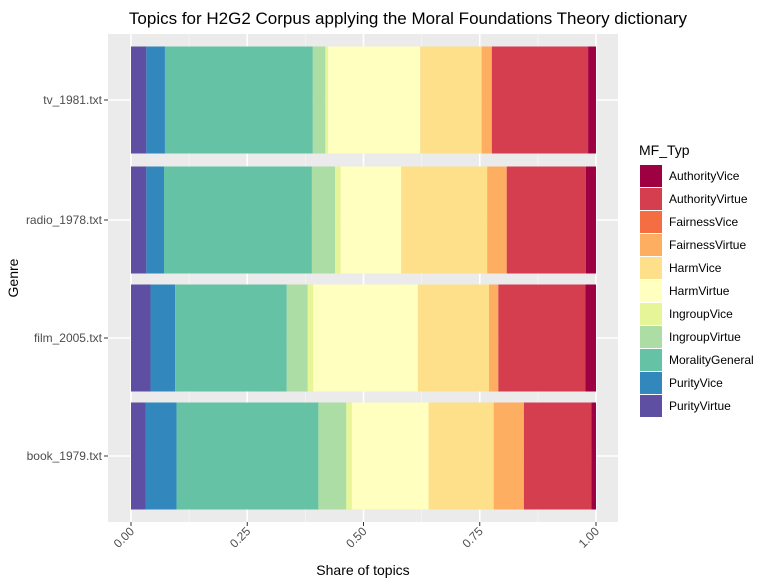  What do you see at coordinates (141, 338) in the screenshot?
I see `bar-purityvirtue-film-2005-txt` at bounding box center [141, 338].